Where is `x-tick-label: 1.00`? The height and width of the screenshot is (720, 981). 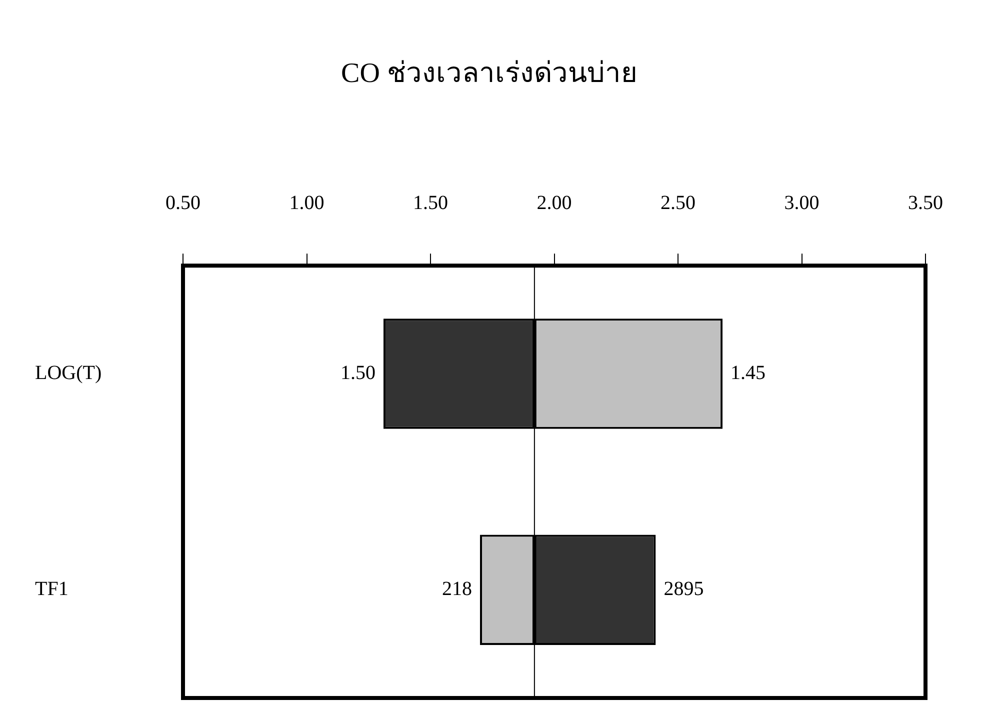 x-tick-label: 1.00 is located at coordinates (306, 203).